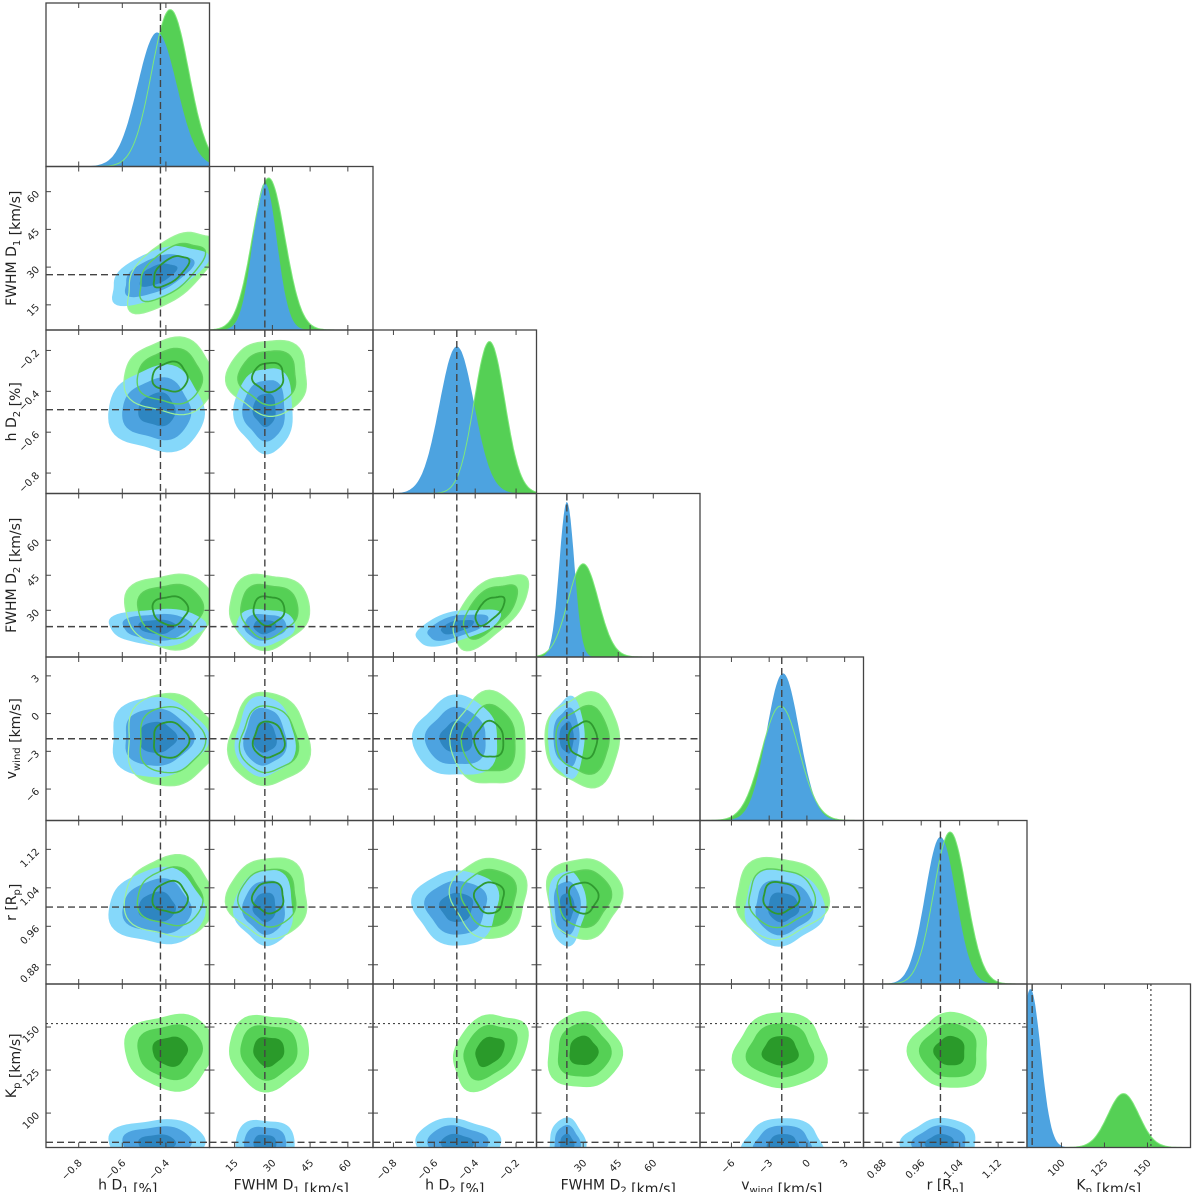 The height and width of the screenshot is (1192, 1200). What do you see at coordinates (291, 902) in the screenshot?
I see `panel-fD1-vs-r` at bounding box center [291, 902].